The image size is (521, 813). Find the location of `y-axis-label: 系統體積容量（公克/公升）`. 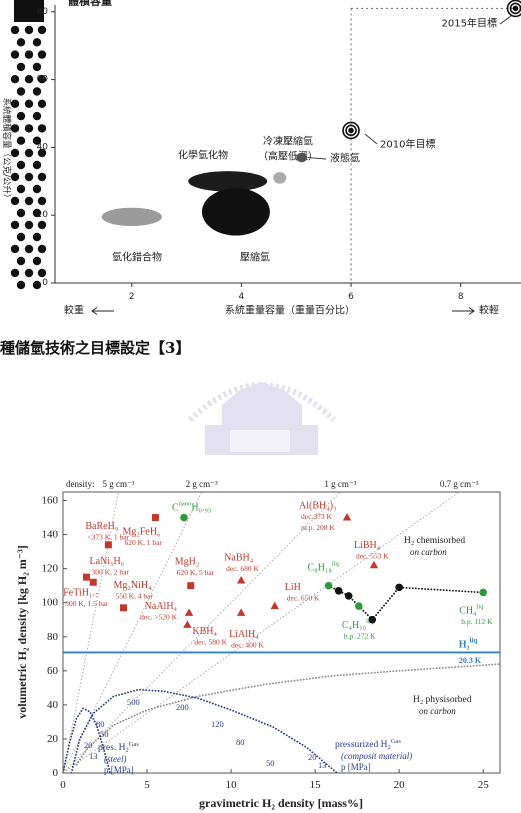

y-axis-label: 系統體積容量（公克/公升） is located at coordinates (6, 150).